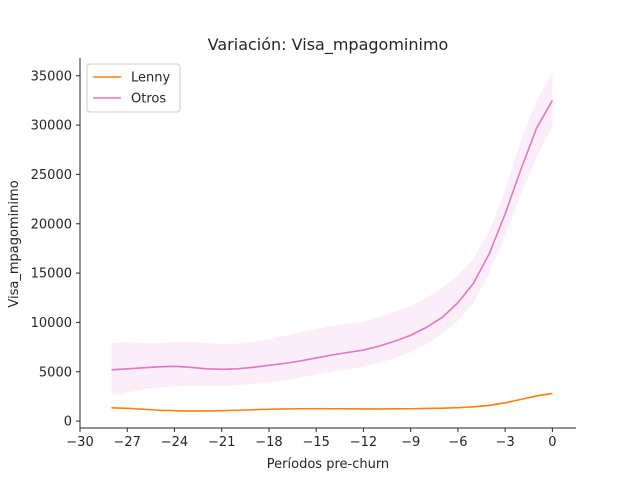 The height and width of the screenshot is (480, 640). Describe the element at coordinates (174, 442) in the screenshot. I see `x-tick-label: −24` at that location.